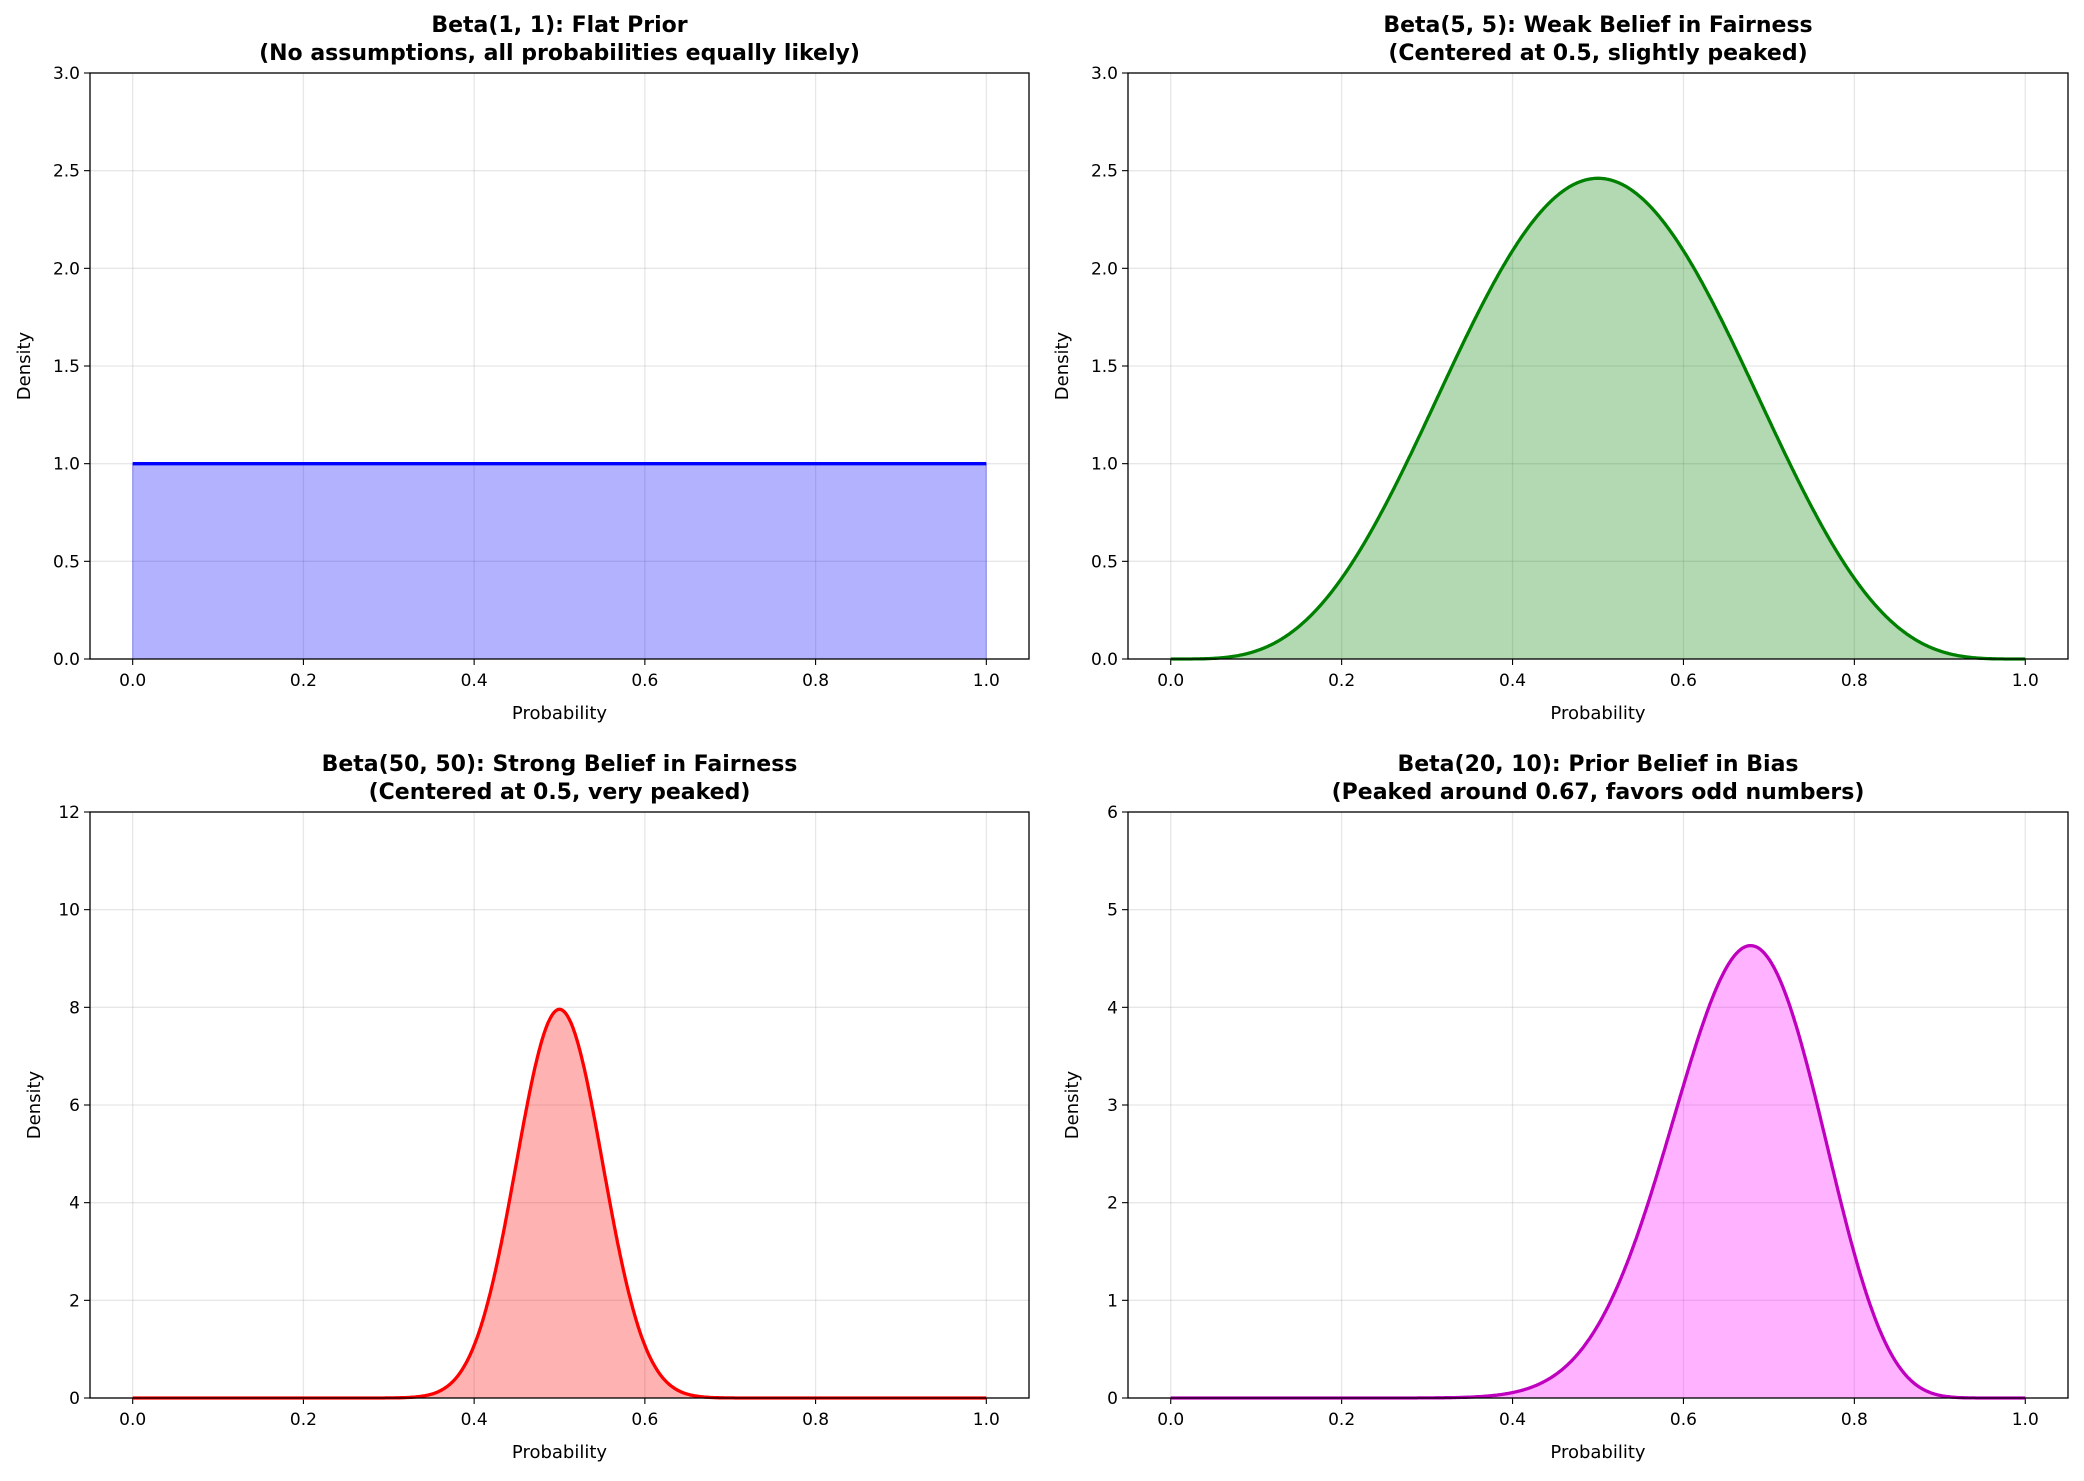 This screenshot has width=2084, height=1481. Describe the element at coordinates (560, 764) in the screenshot. I see `subplot-title: Beta(50, 50): Strong Belief in Fairness` at that location.